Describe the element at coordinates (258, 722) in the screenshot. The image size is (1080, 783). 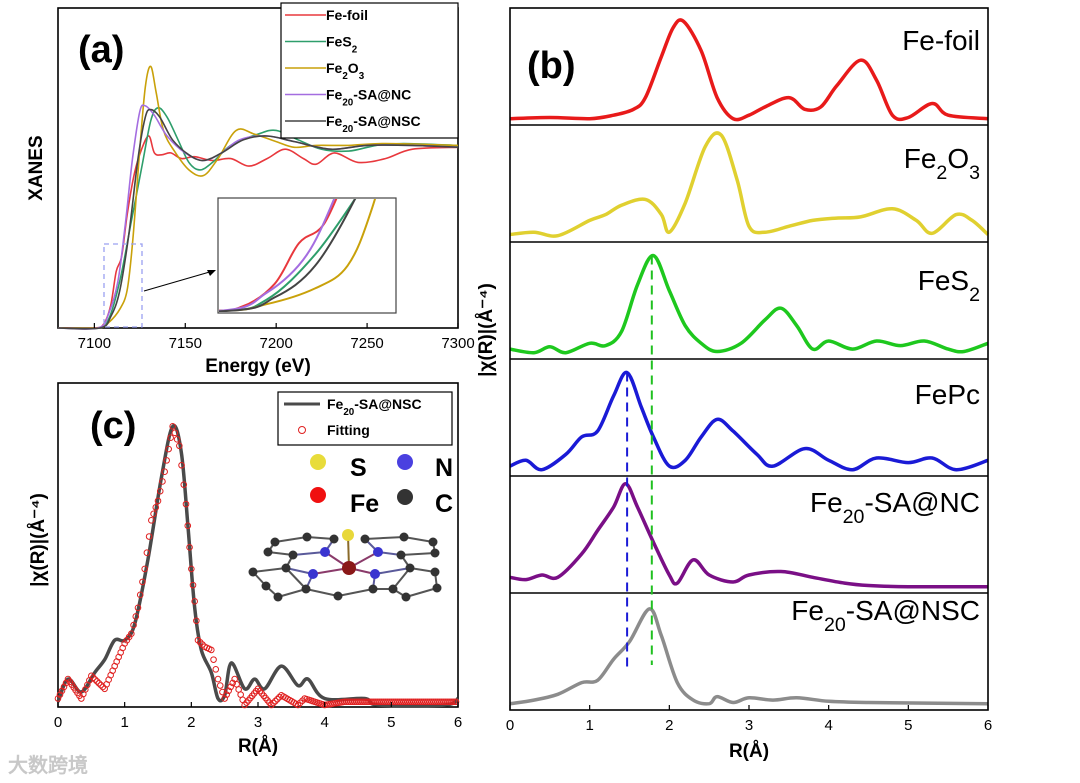
I see `x-tick-label: 3` at that location.